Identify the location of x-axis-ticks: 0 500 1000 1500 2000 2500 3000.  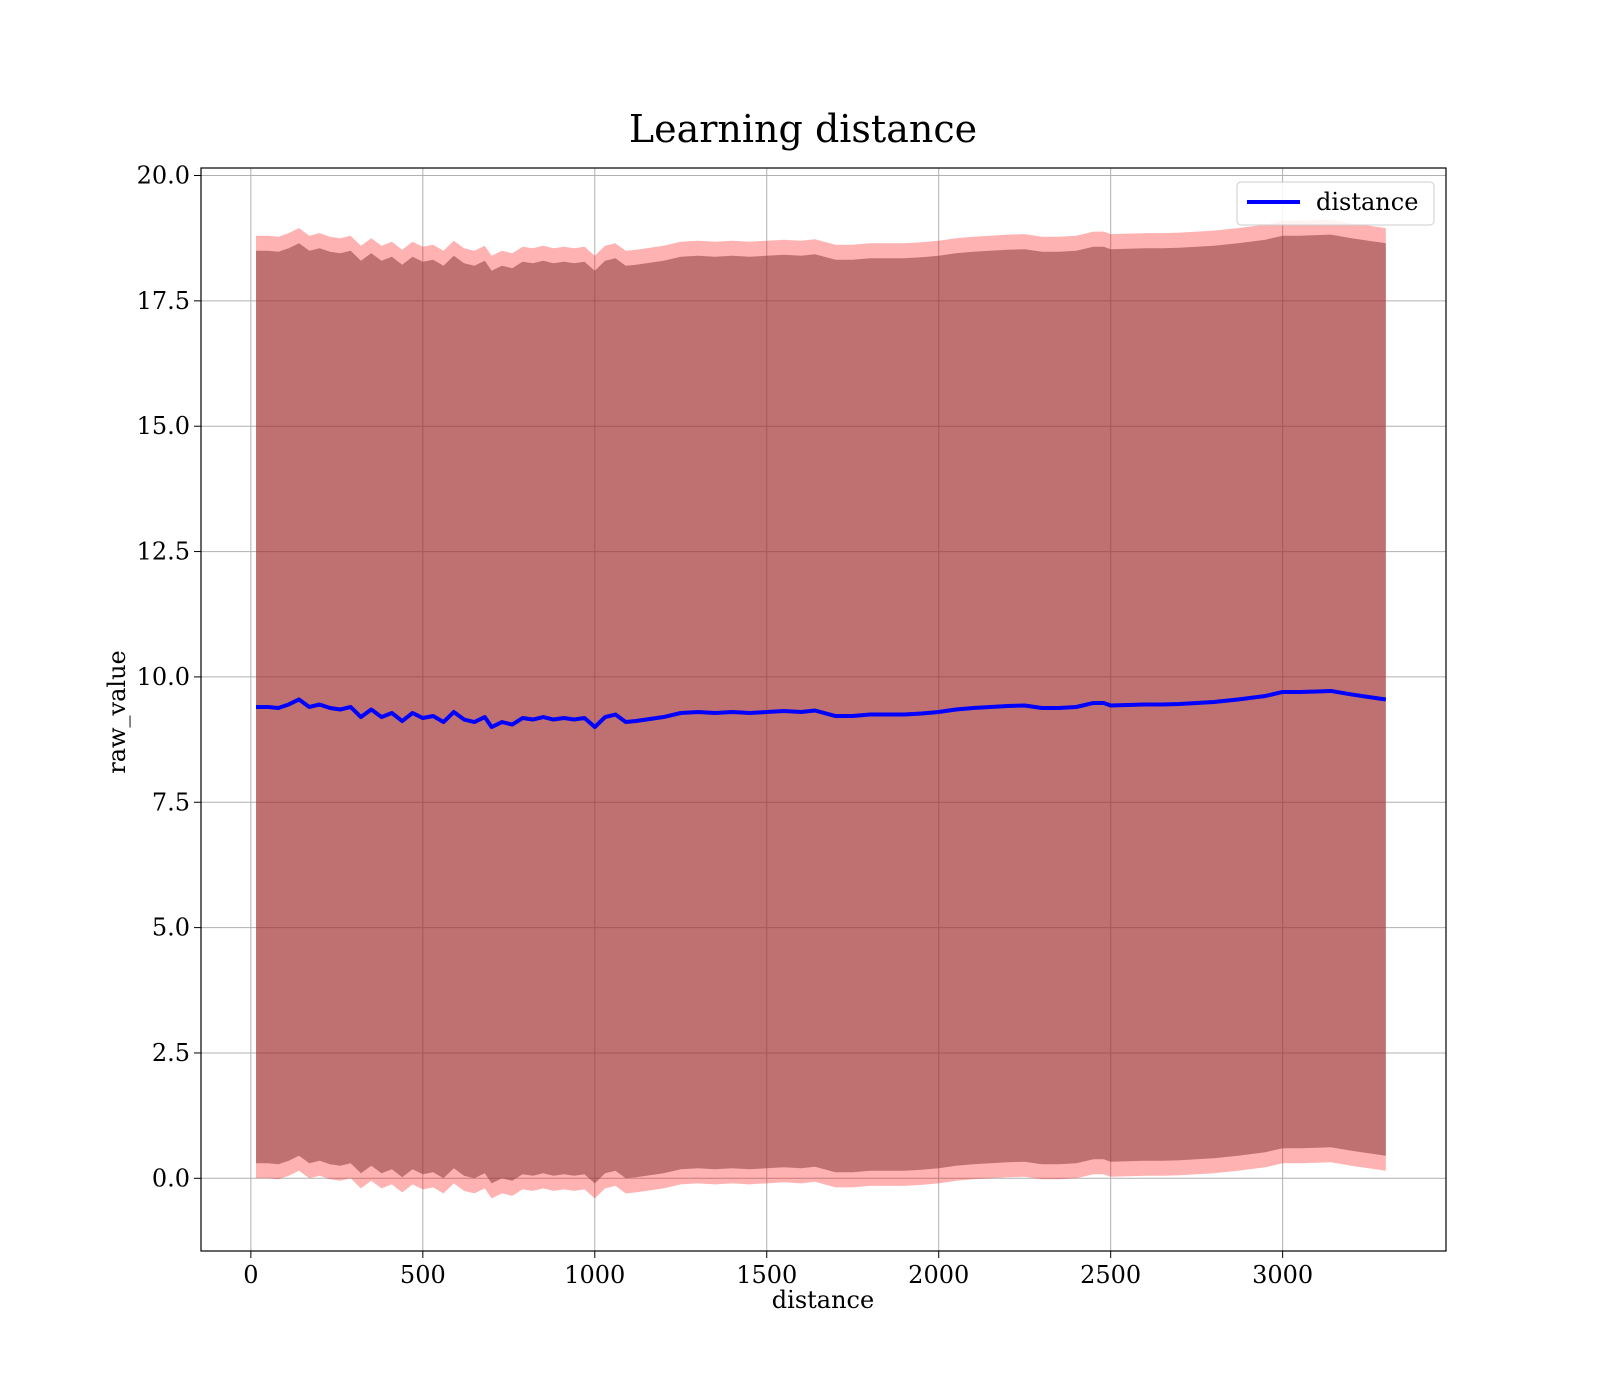
(778, 1270).